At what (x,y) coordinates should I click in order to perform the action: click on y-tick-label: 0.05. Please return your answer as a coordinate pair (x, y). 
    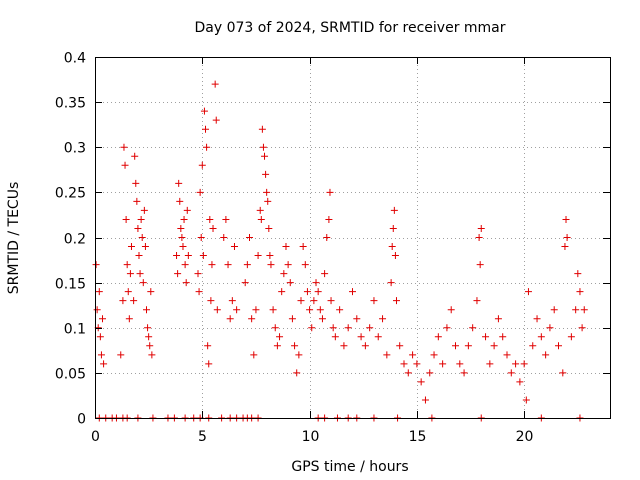
    Looking at the image, I should click on (70, 375).